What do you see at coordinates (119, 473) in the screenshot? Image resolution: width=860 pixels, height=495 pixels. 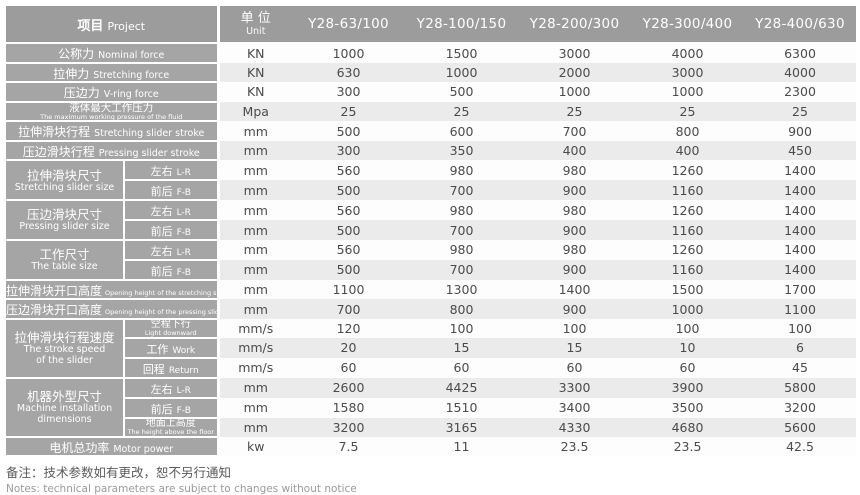 I see `note-zh: 备注：技术参数如有更改，恕不另行通知` at bounding box center [119, 473].